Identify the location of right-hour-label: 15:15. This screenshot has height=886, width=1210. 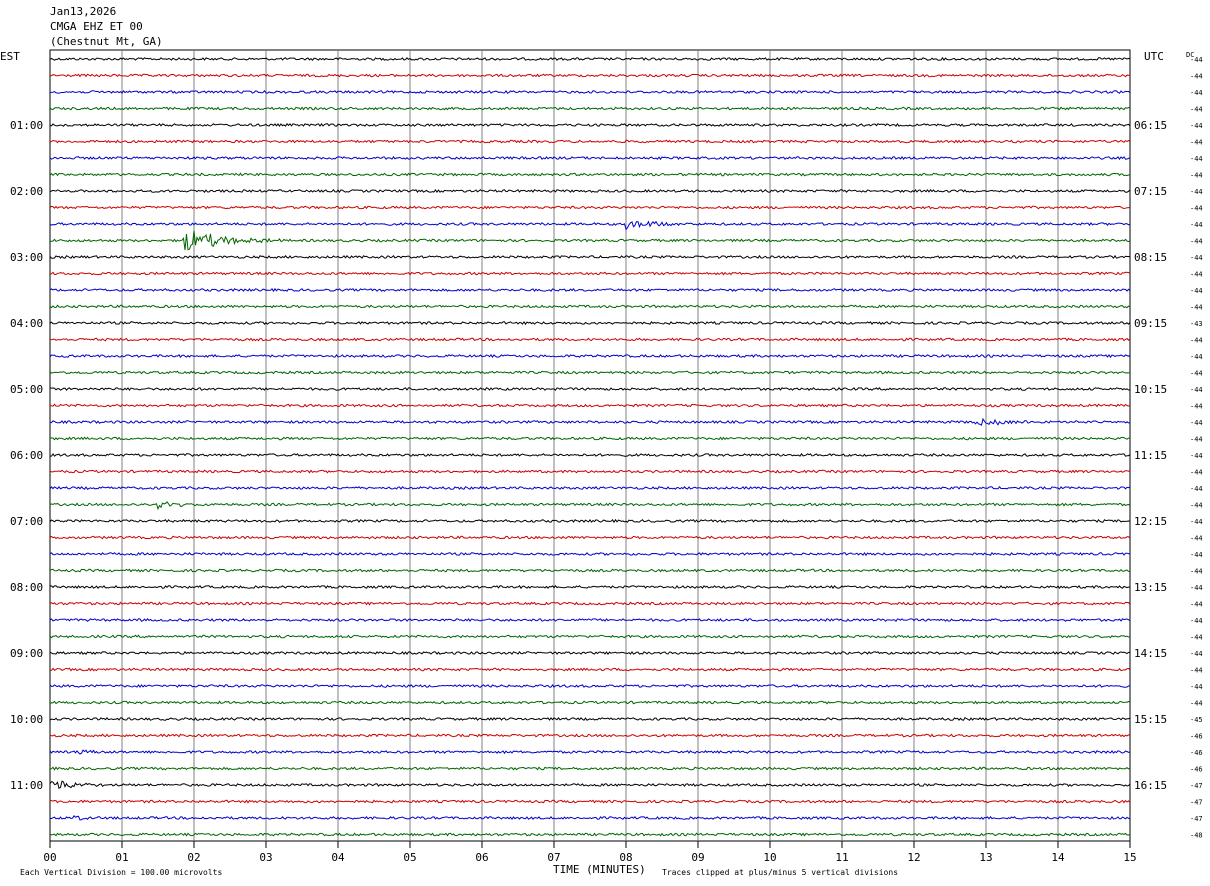
(1150, 719).